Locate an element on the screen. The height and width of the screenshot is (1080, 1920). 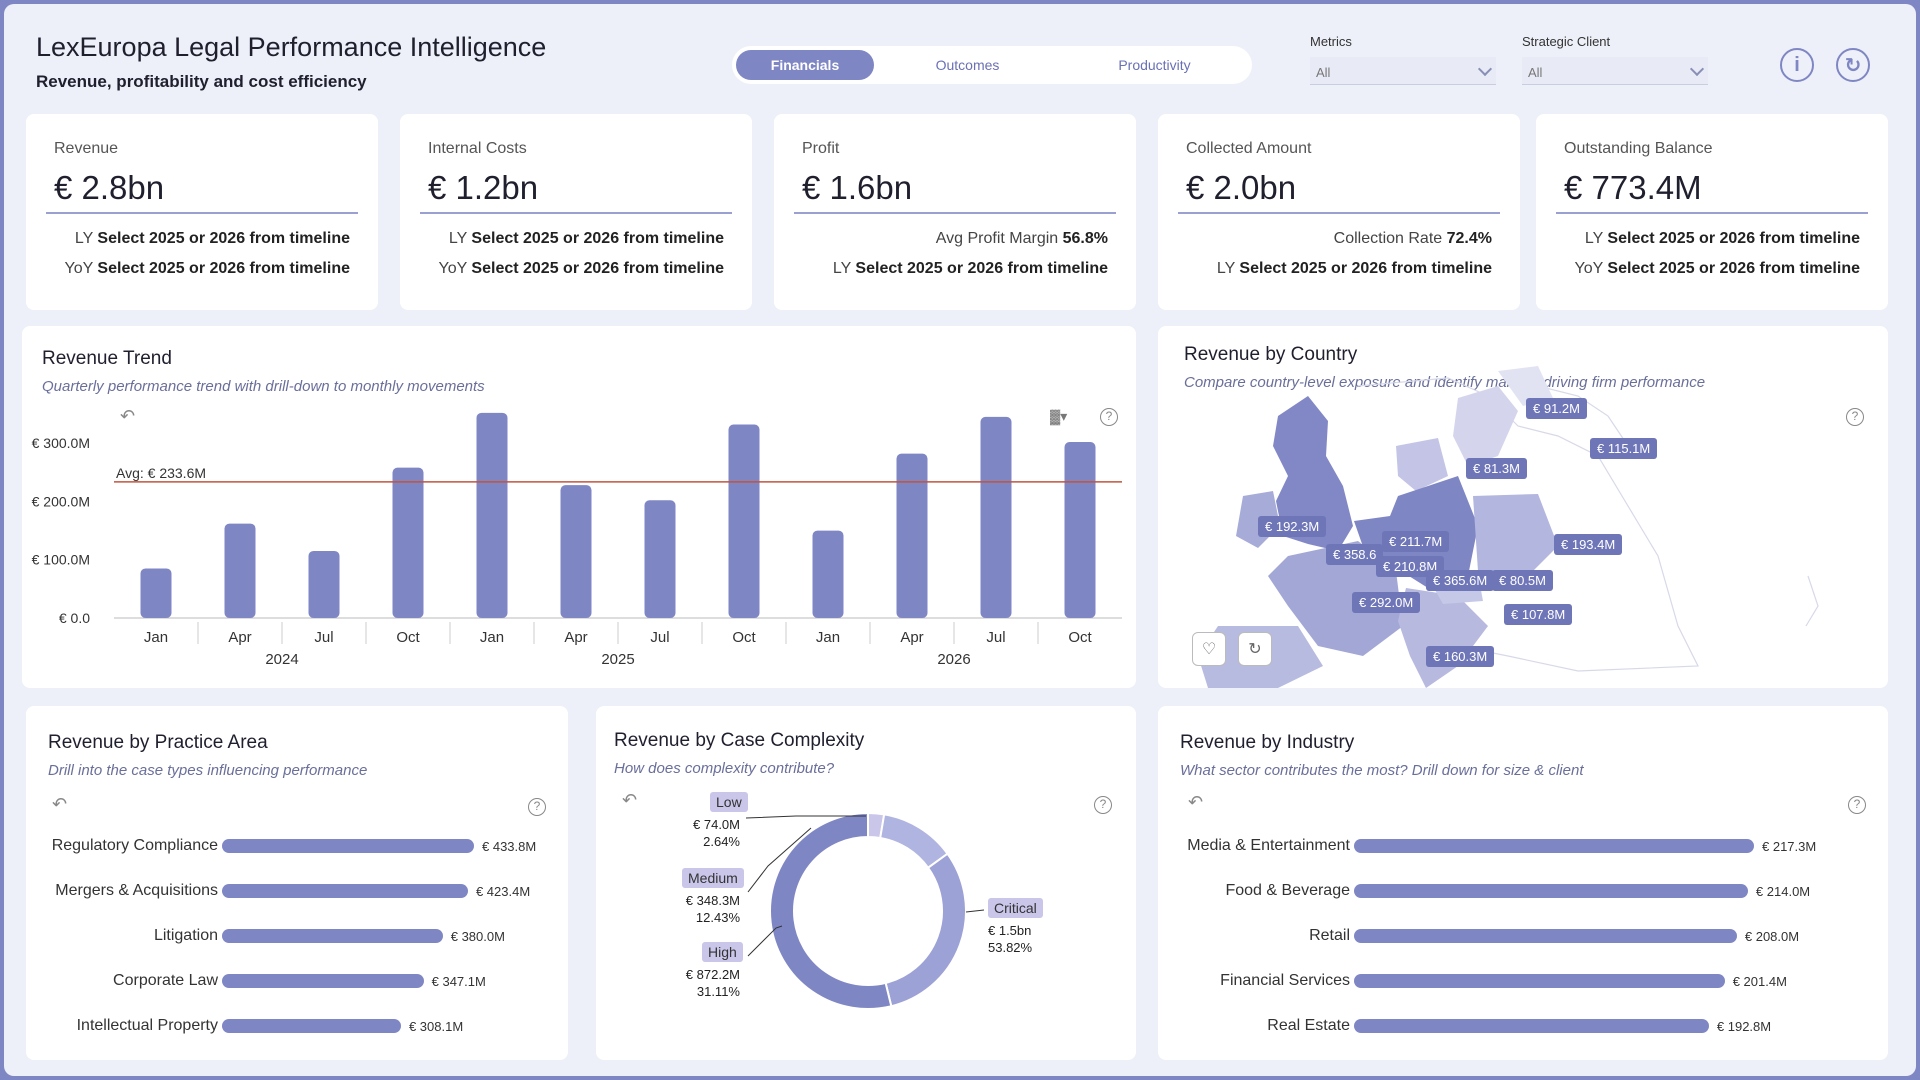
tab-outcomes: Outcomes is located at coordinates (967, 65).